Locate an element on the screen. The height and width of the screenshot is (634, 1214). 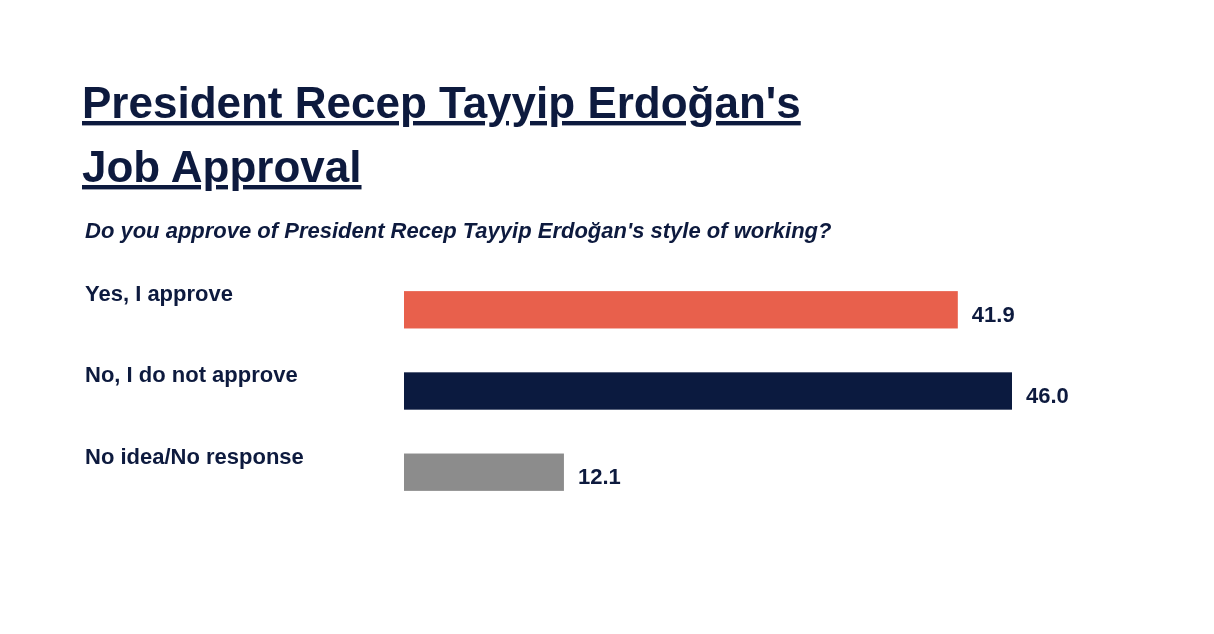
chart-subtitle: Do you approve of President Recep Tayyip Erdoğan's style of working? is located at coordinates (458, 230).